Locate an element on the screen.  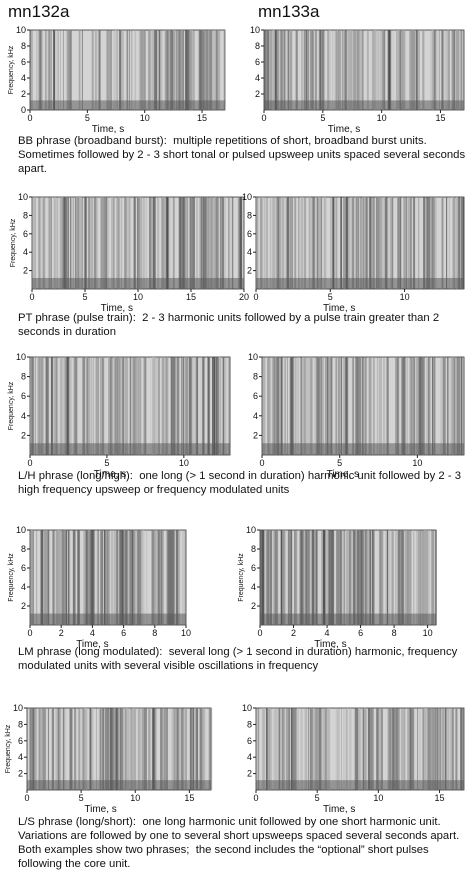
x-axis-label: Time, s is located at coordinates (330, 644).